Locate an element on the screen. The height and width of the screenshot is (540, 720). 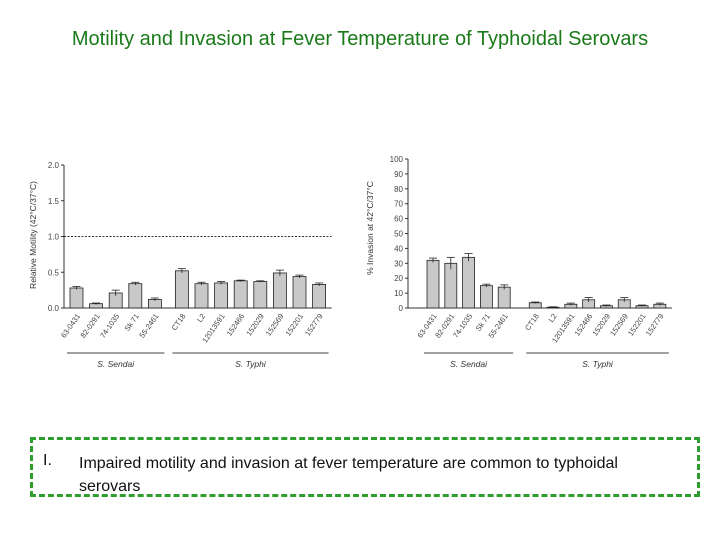
y-tick-label: 10 is located at coordinates (398, 293).